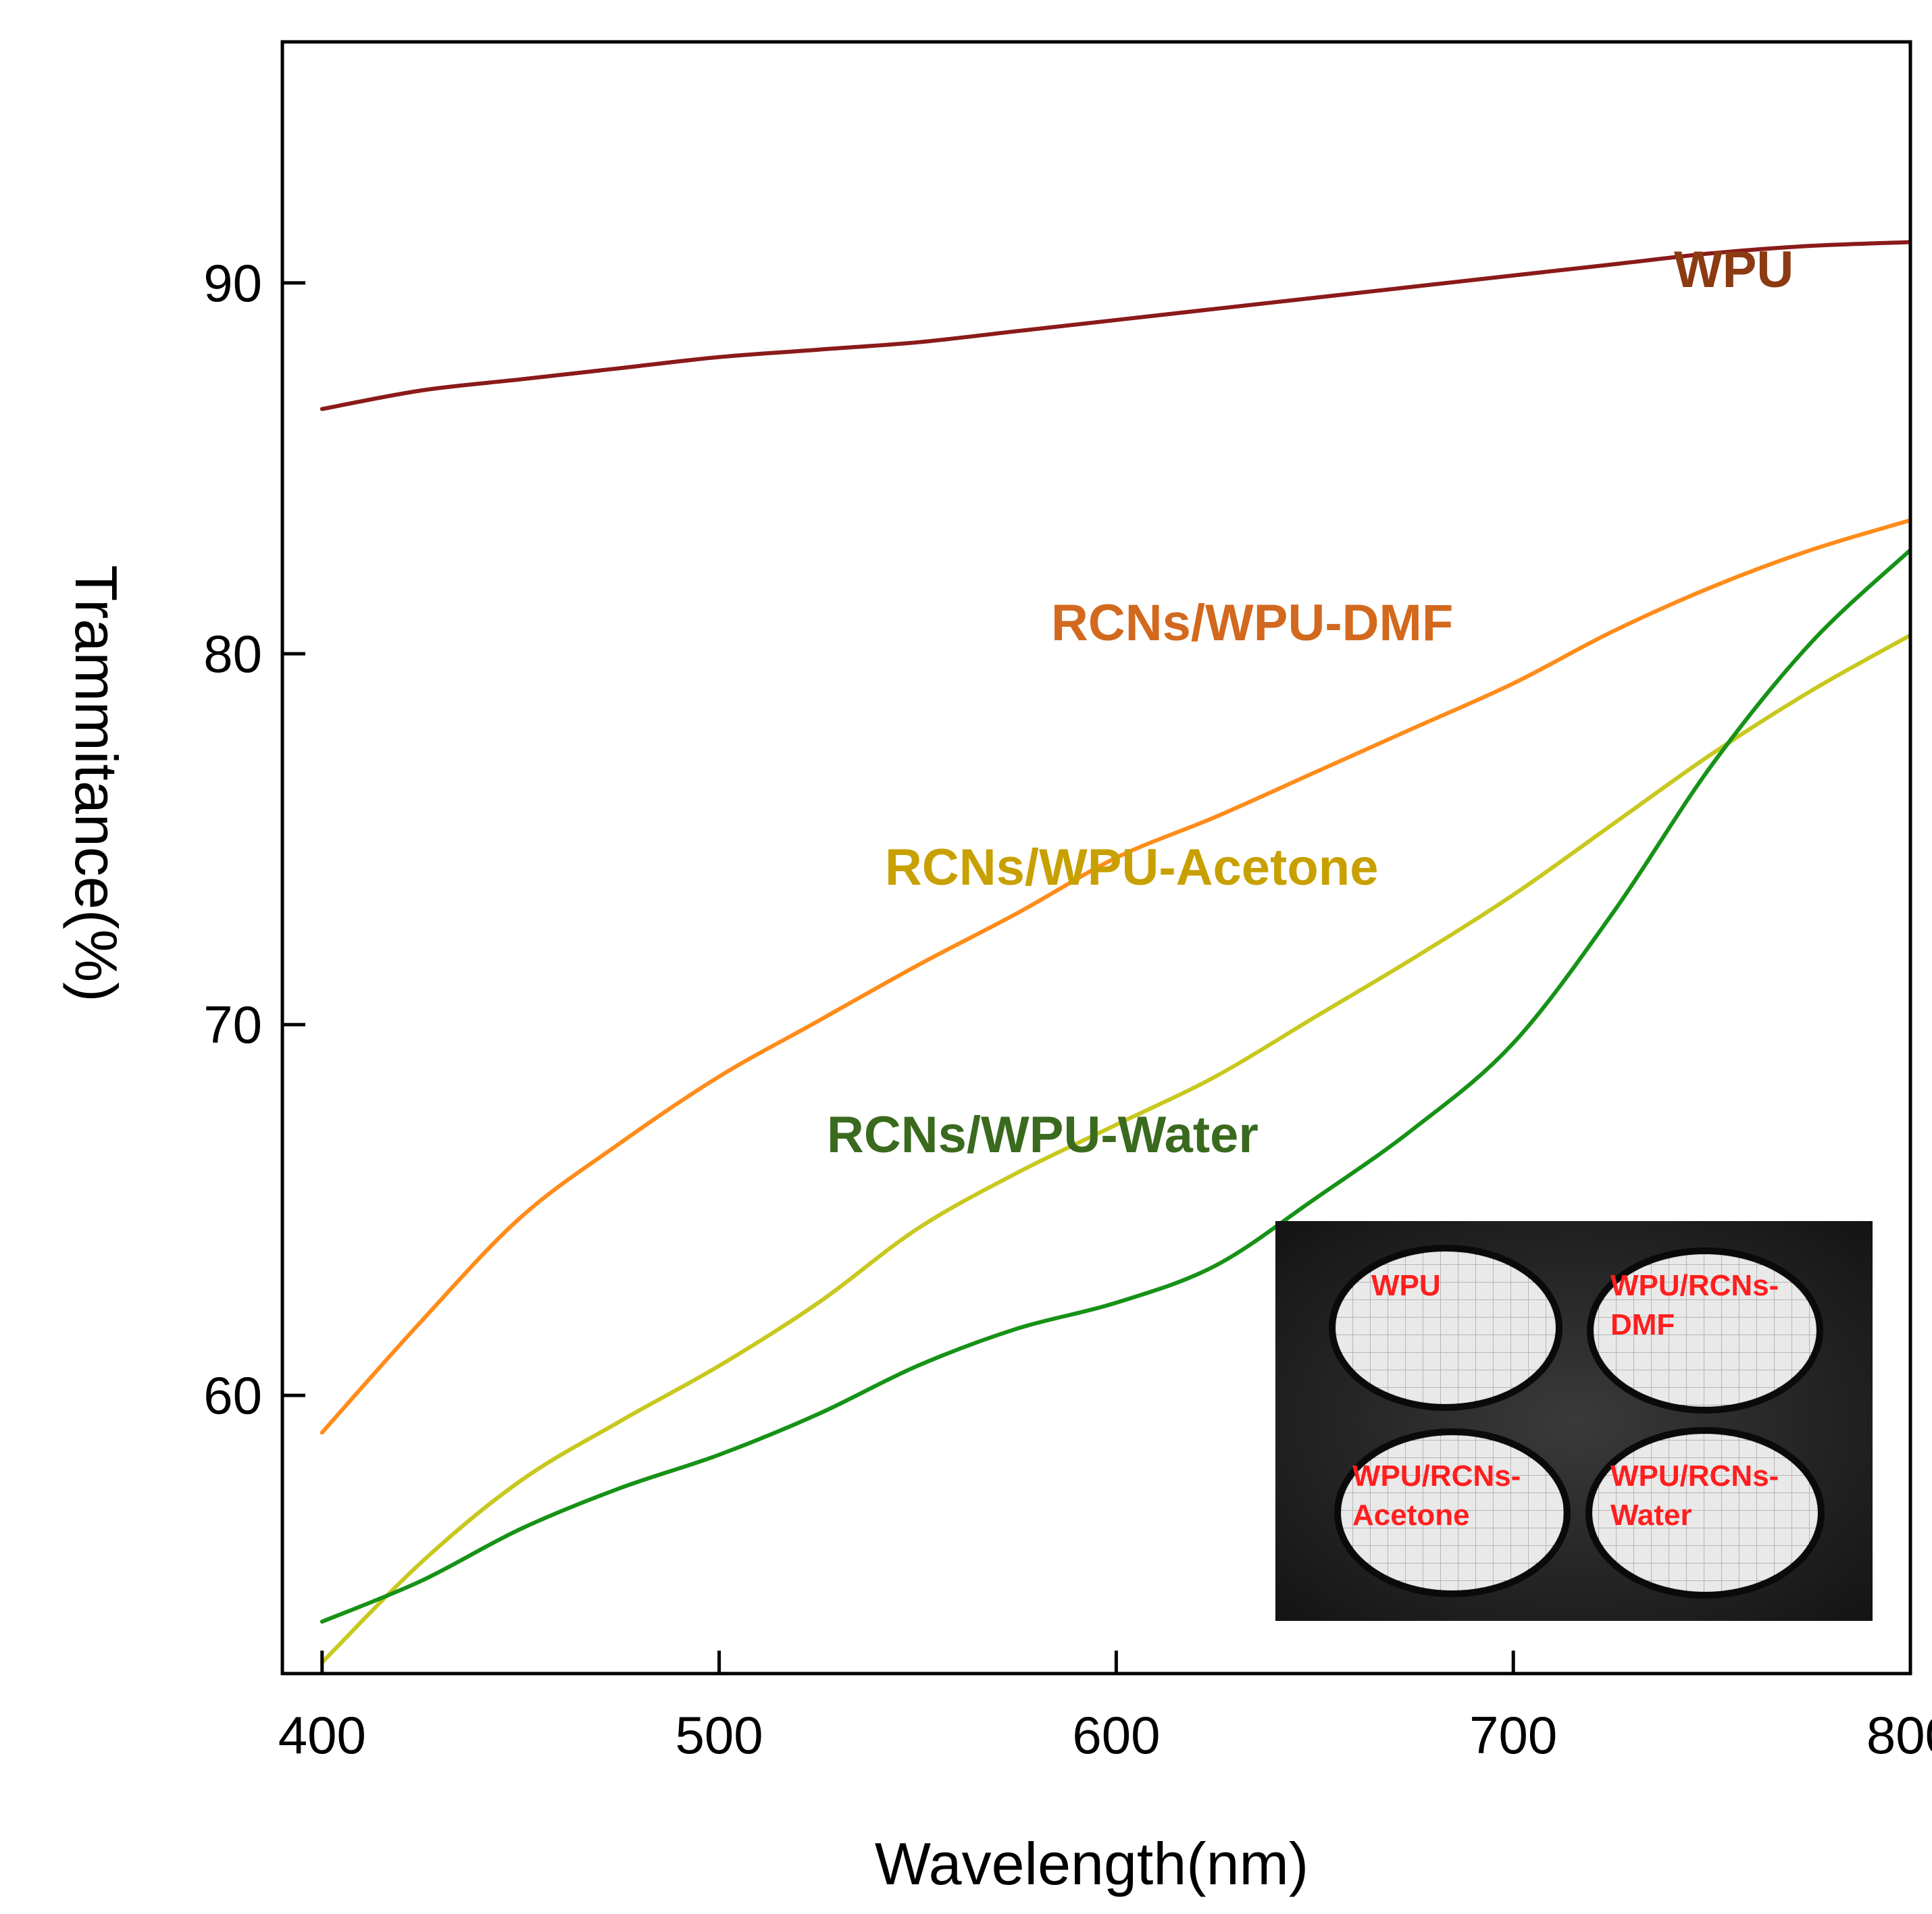  What do you see at coordinates (1252, 623) in the screenshot?
I see `series-label-rcns-wpu-dmf: RCNs/WPU-DMF` at bounding box center [1252, 623].